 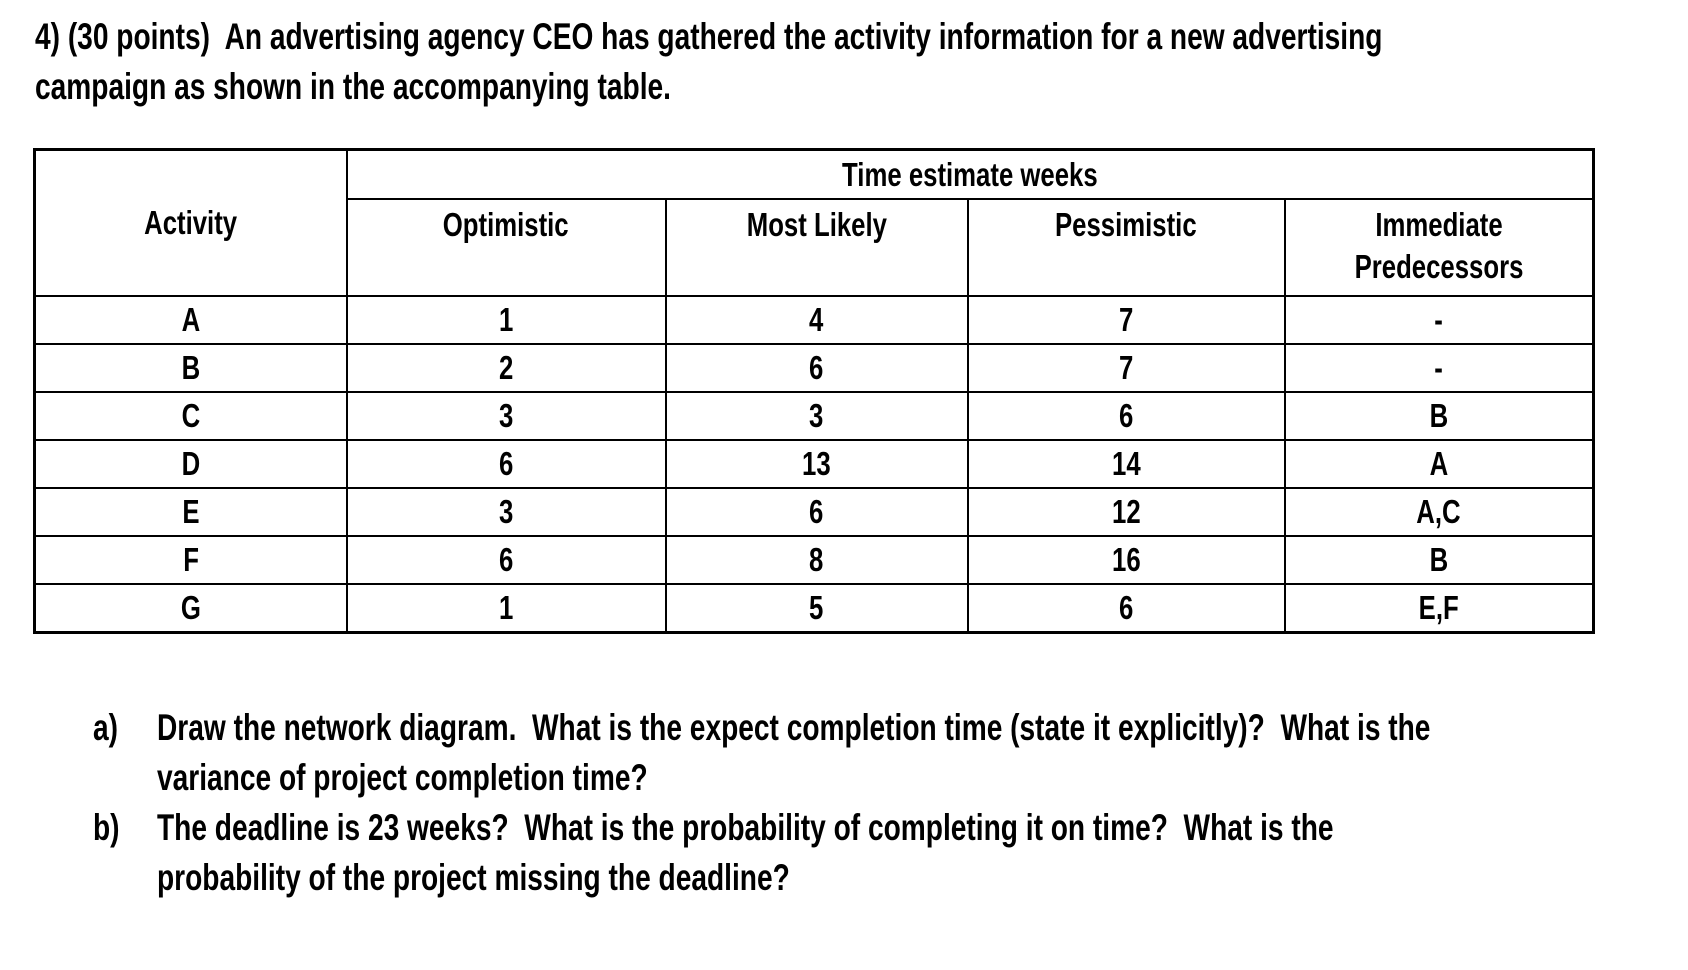 I want to click on predecessors-value: E,F, so click(x=1438, y=607).